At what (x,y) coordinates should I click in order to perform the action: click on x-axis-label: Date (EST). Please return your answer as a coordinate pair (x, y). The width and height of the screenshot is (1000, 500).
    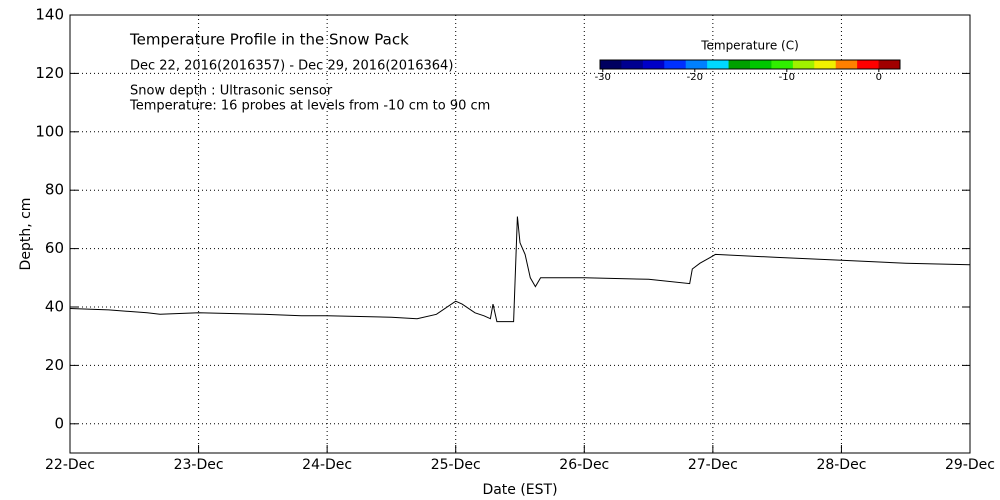
    Looking at the image, I should click on (519, 490).